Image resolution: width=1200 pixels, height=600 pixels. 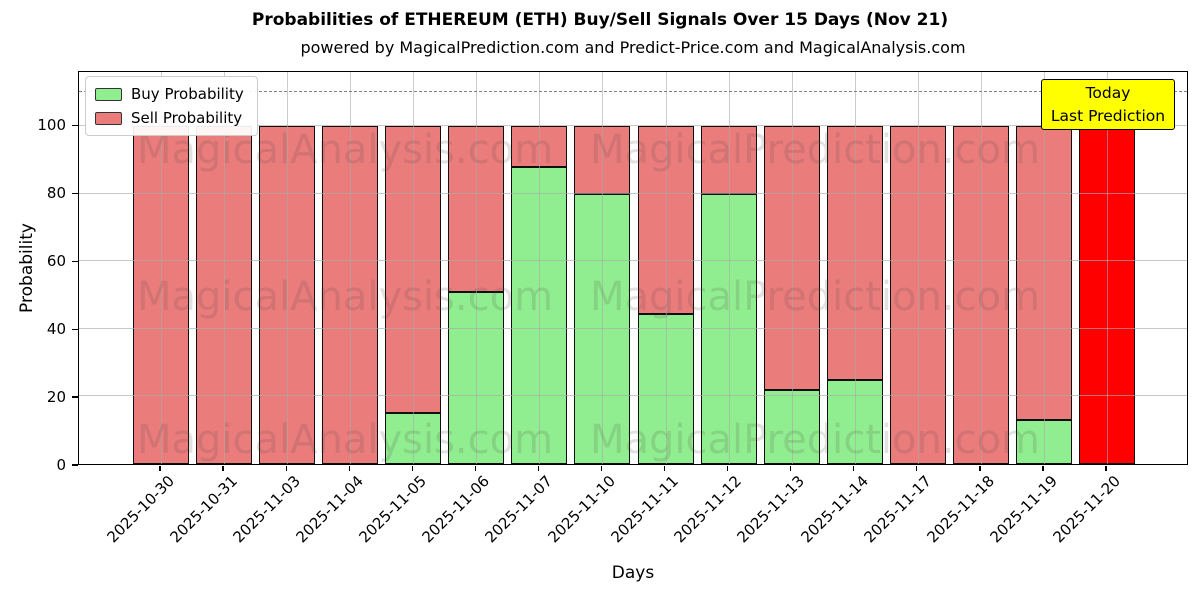 What do you see at coordinates (187, 118) in the screenshot?
I see `legend-label-sell: Sell Probability` at bounding box center [187, 118].